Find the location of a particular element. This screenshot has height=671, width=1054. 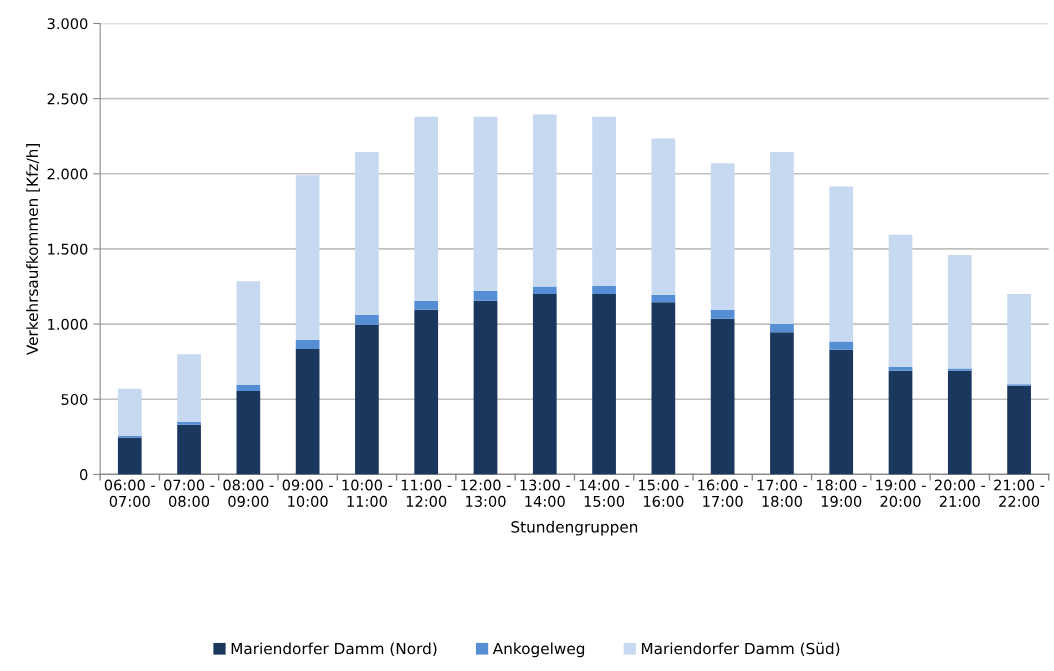

x-tick-label: 08:00 - 09:00 is located at coordinates (248, 493).